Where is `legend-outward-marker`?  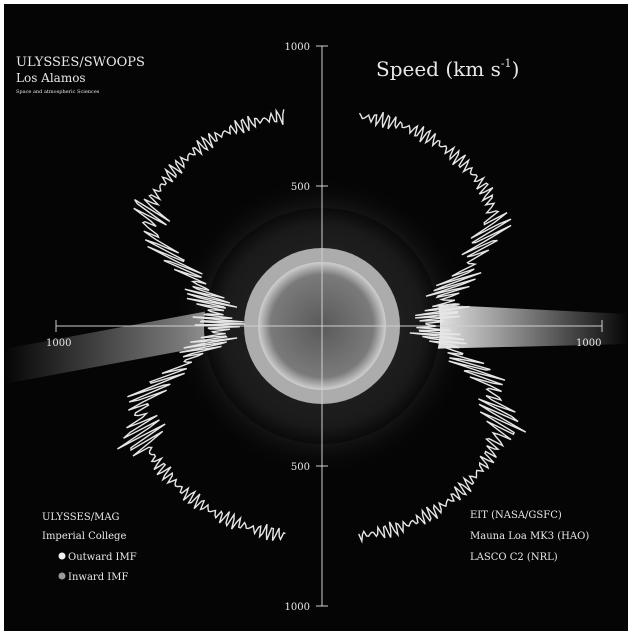
legend-outward-marker is located at coordinates (62, 556).